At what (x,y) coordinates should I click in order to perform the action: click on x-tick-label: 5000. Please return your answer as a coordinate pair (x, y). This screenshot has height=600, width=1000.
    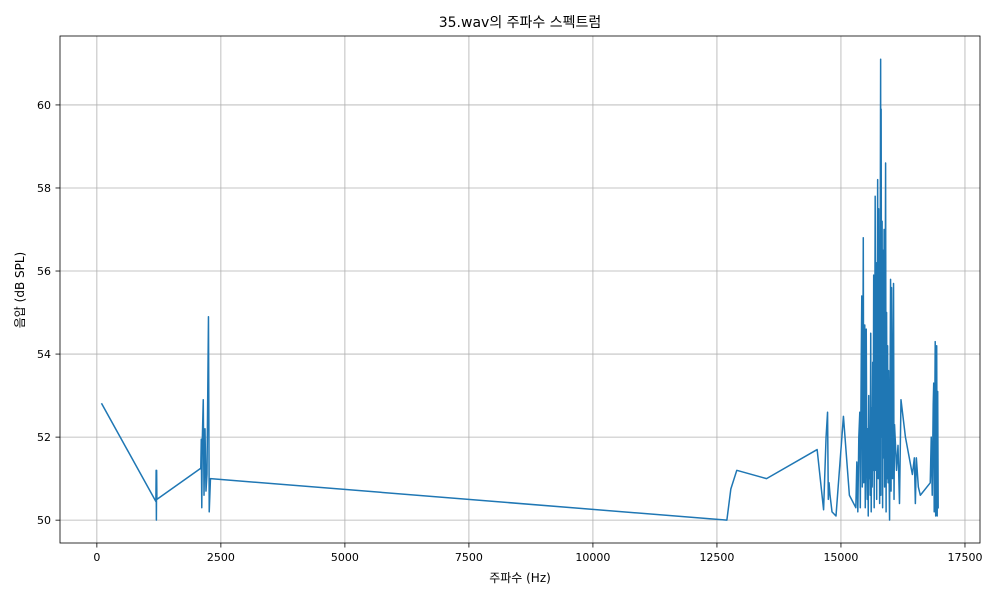
    Looking at the image, I should click on (345, 557).